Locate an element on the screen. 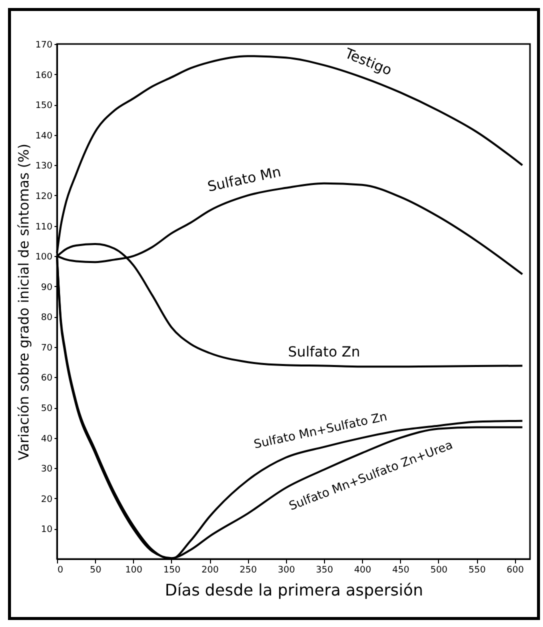 The image size is (543, 627). x-tick-label: 400 is located at coordinates (363, 571).